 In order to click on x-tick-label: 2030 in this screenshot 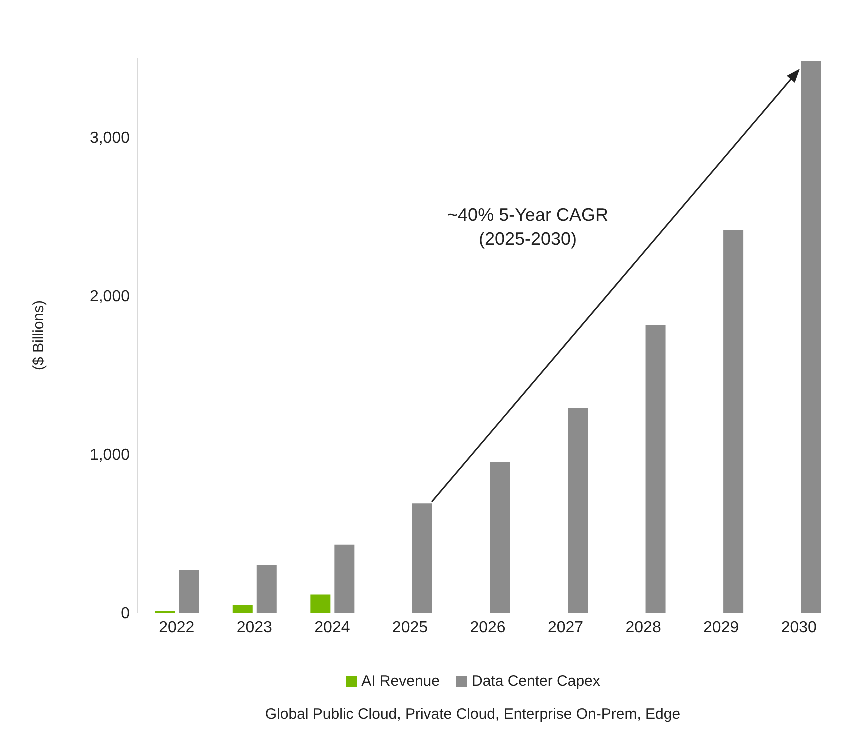, I will do `click(799, 627)`.